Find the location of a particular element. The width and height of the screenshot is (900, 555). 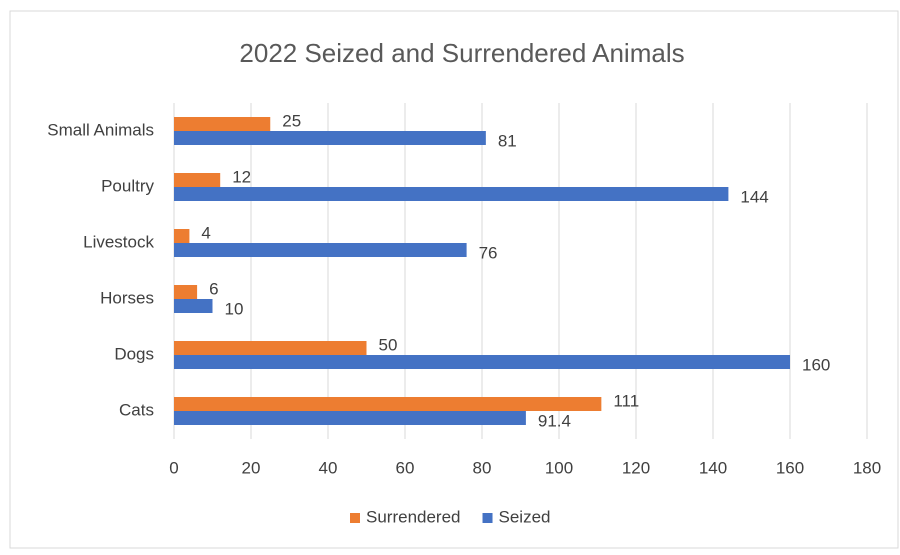

data-label: 10 is located at coordinates (234, 308).